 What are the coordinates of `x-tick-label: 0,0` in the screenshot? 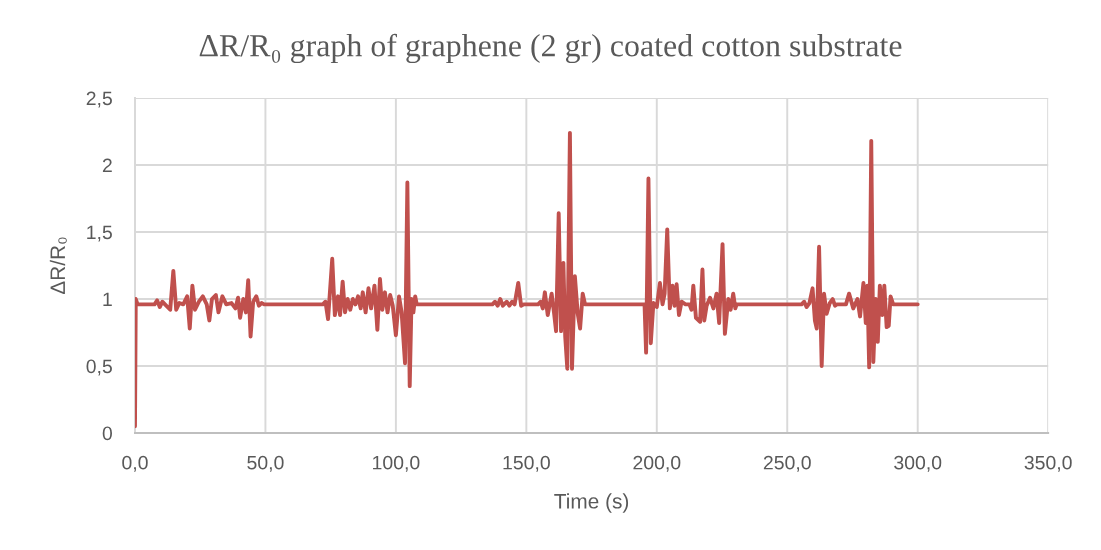 It's located at (135, 463).